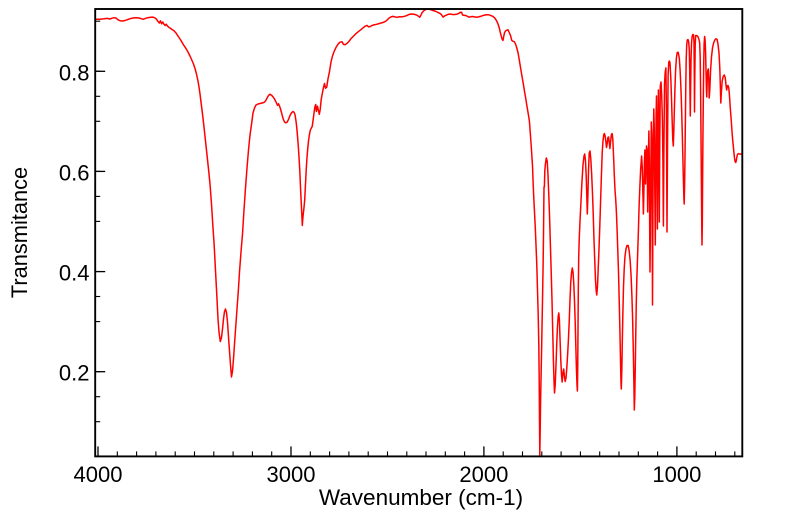  Describe the element at coordinates (74, 273) in the screenshot. I see `svg-text: 0.4` at that location.